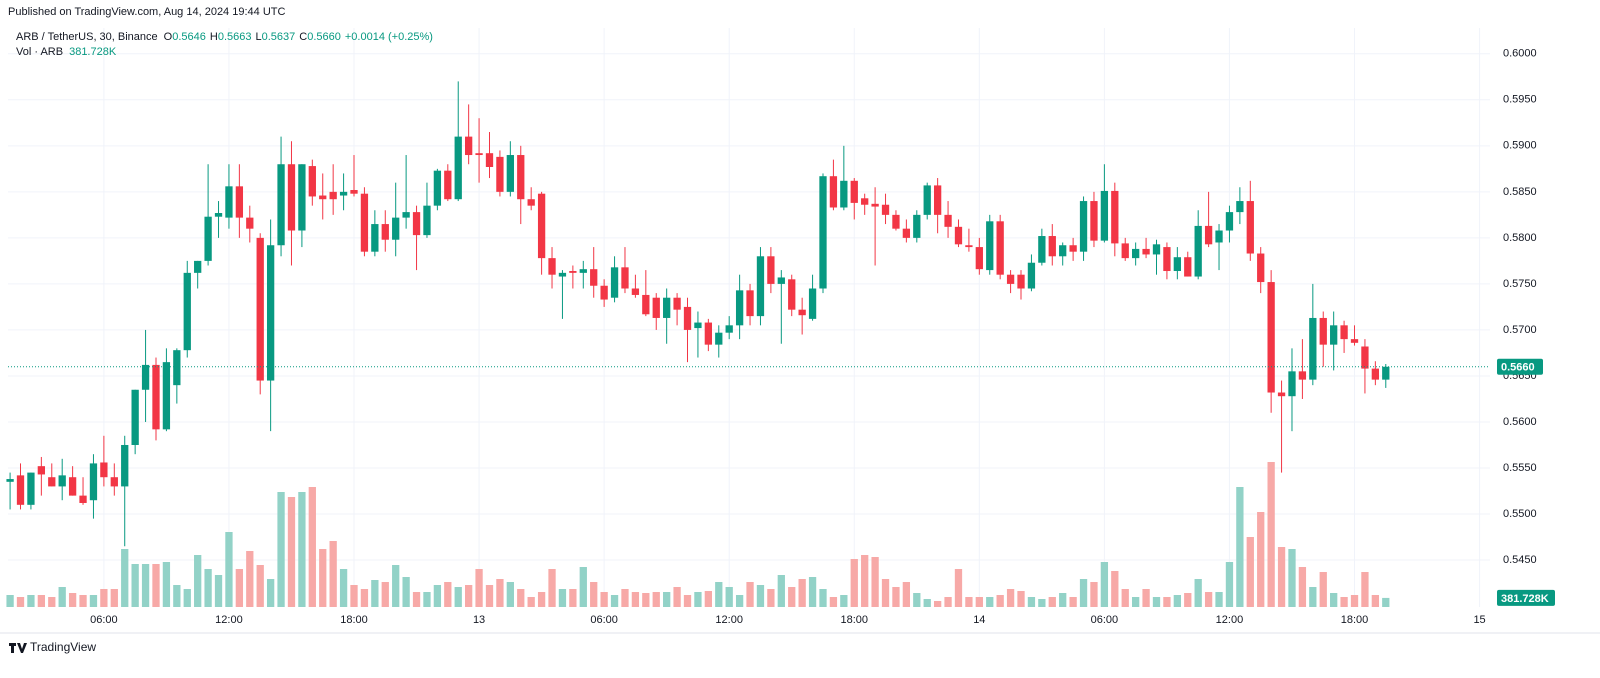 Image resolution: width=1600 pixels, height=678 pixels. What do you see at coordinates (1525, 599) in the screenshot?
I see `last-volume-label: 381.728K` at bounding box center [1525, 599].